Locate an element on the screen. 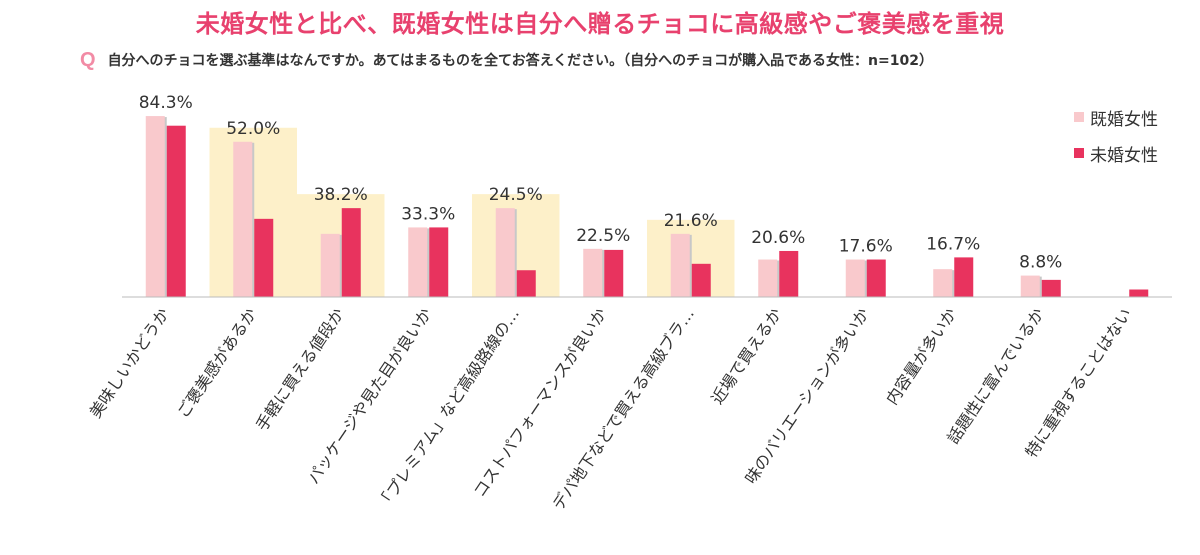 The height and width of the screenshot is (555, 1200). data-label: 16.7% is located at coordinates (953, 244).